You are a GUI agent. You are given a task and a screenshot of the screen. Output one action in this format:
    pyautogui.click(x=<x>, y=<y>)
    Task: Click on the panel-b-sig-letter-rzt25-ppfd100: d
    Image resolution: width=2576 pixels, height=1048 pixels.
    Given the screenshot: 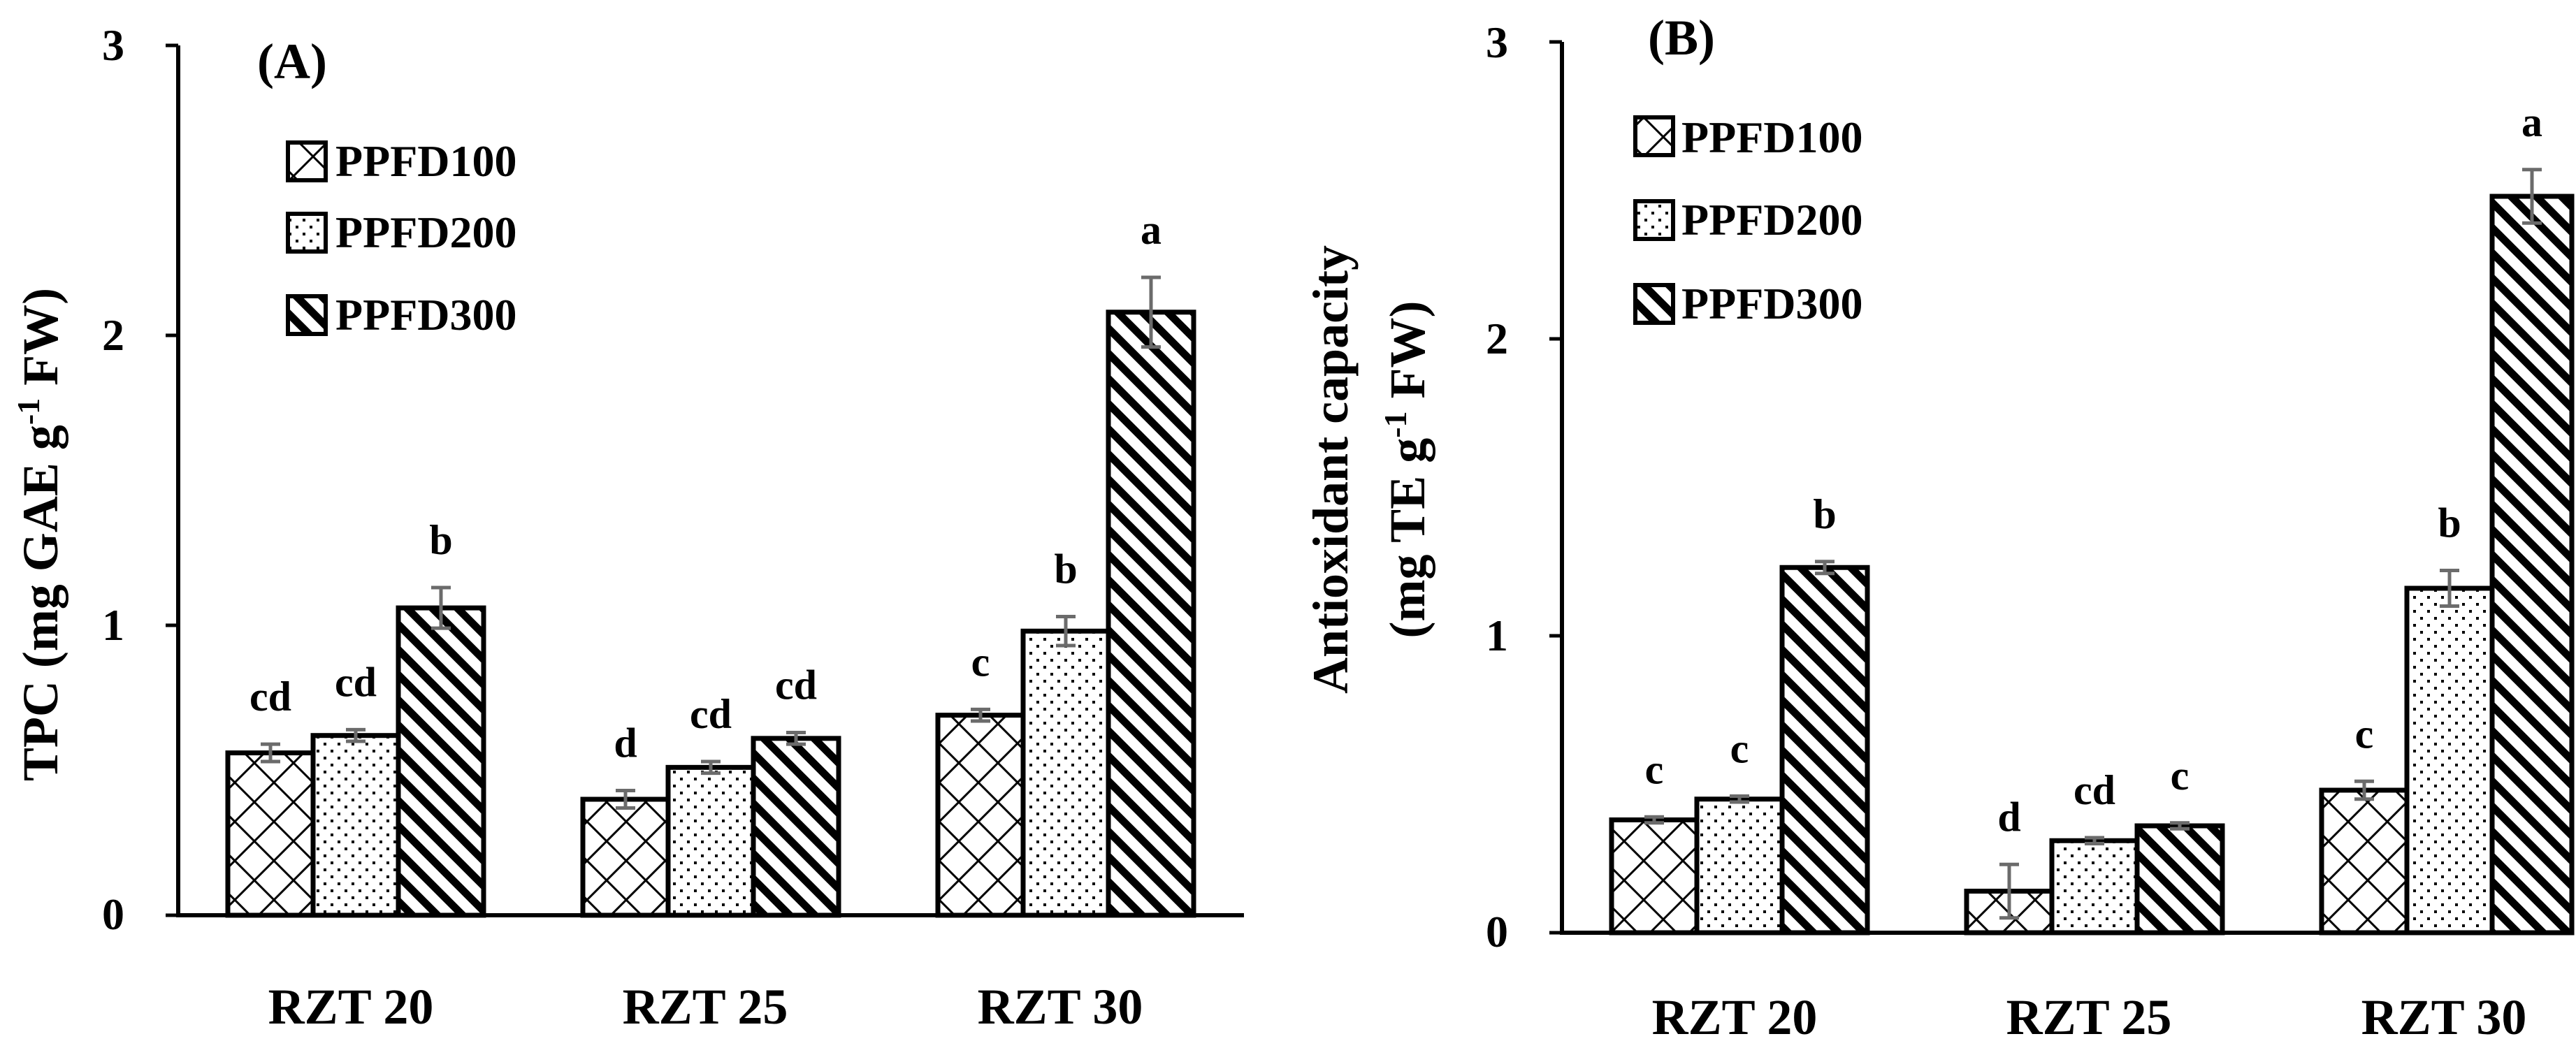 What is the action you would take?
    pyautogui.click(x=2009, y=817)
    